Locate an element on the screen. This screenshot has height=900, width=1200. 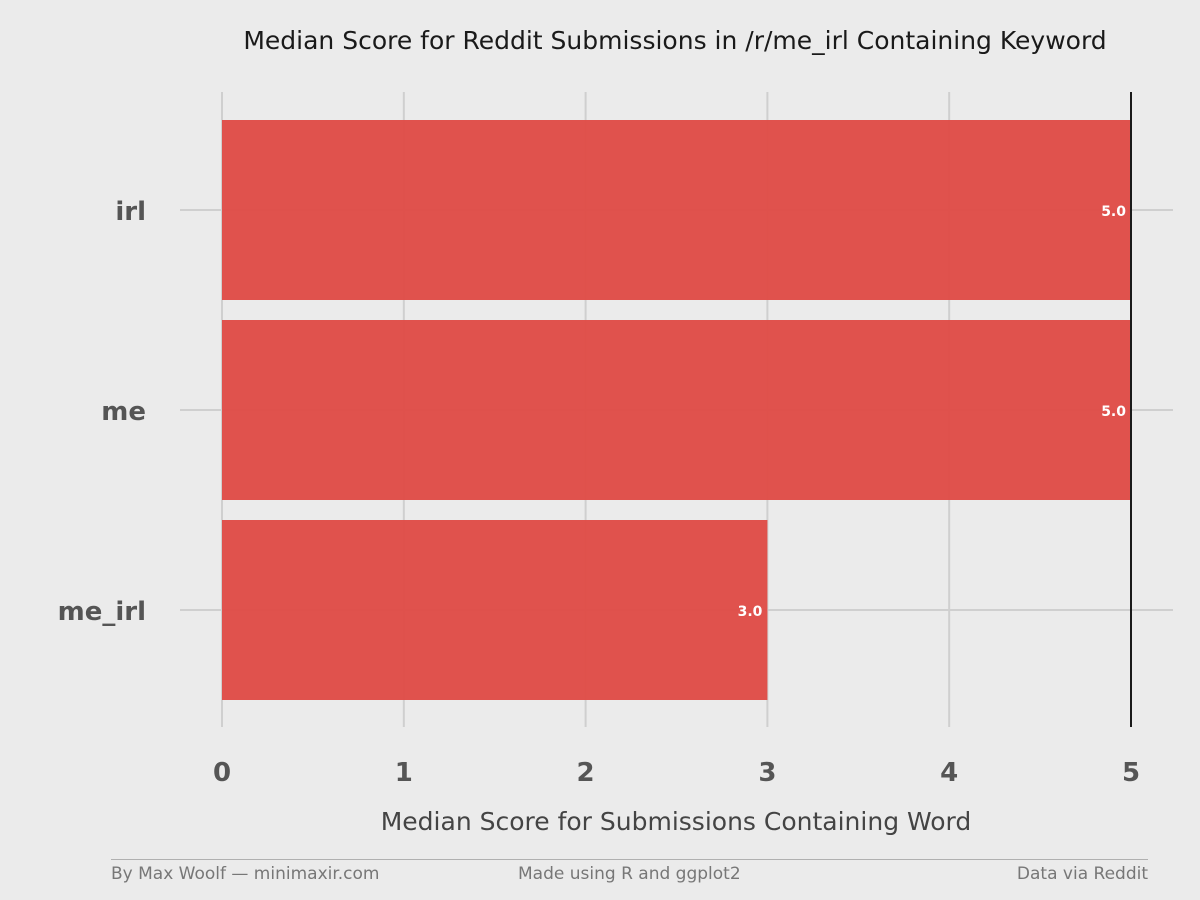
y-tick-label-me_irl: me_irl is located at coordinates (102, 612).